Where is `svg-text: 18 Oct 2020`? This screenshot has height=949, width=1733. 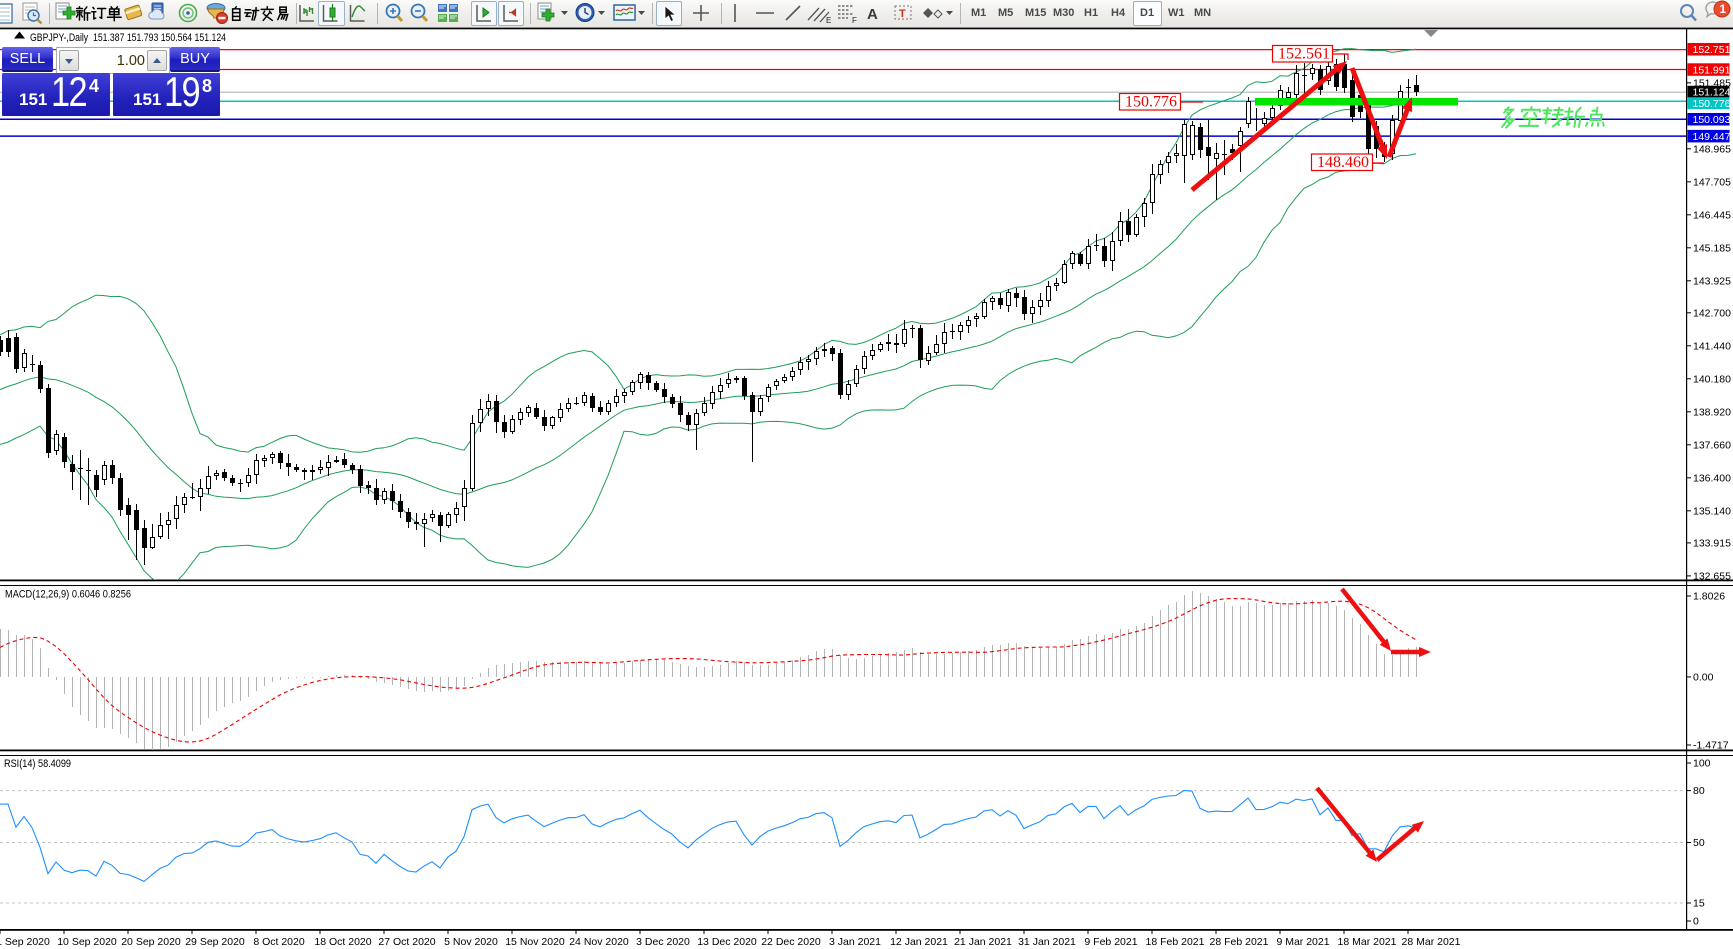 svg-text: 18 Oct 2020 is located at coordinates (342, 942).